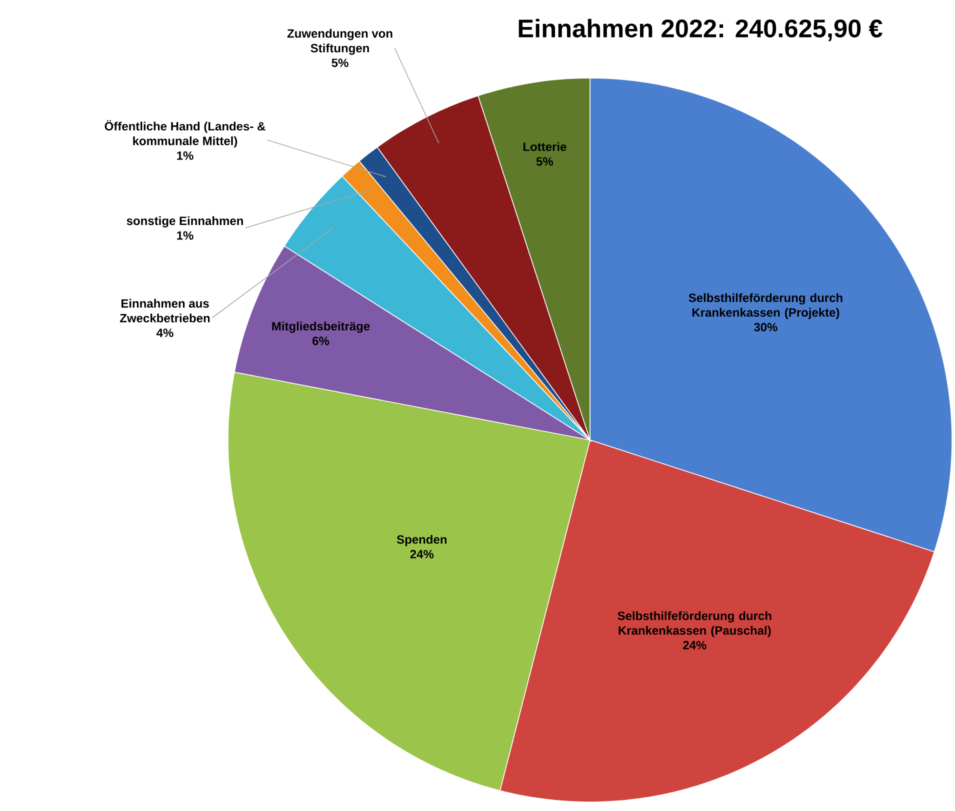 This screenshot has width=955, height=811. Describe the element at coordinates (765, 306) in the screenshot. I see `slice-label: Selbsthilfeförderung durch Krankenkassen (Projekte)` at that location.